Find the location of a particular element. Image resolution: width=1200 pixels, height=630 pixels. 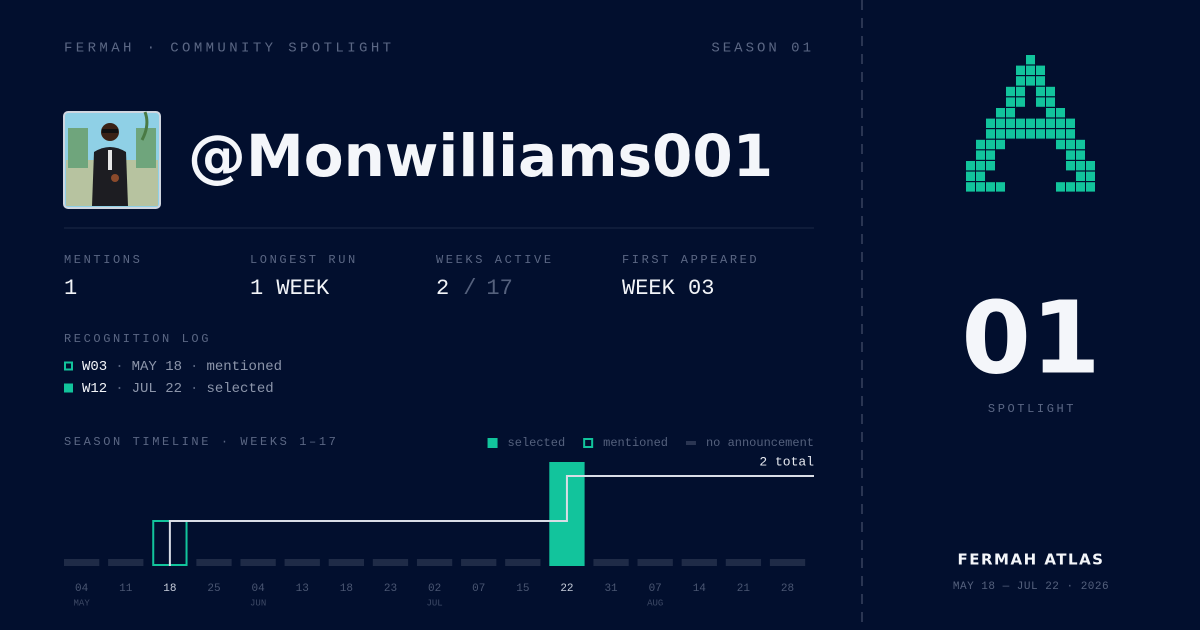

log-title: RECOGNITION LOG is located at coordinates (137, 339).